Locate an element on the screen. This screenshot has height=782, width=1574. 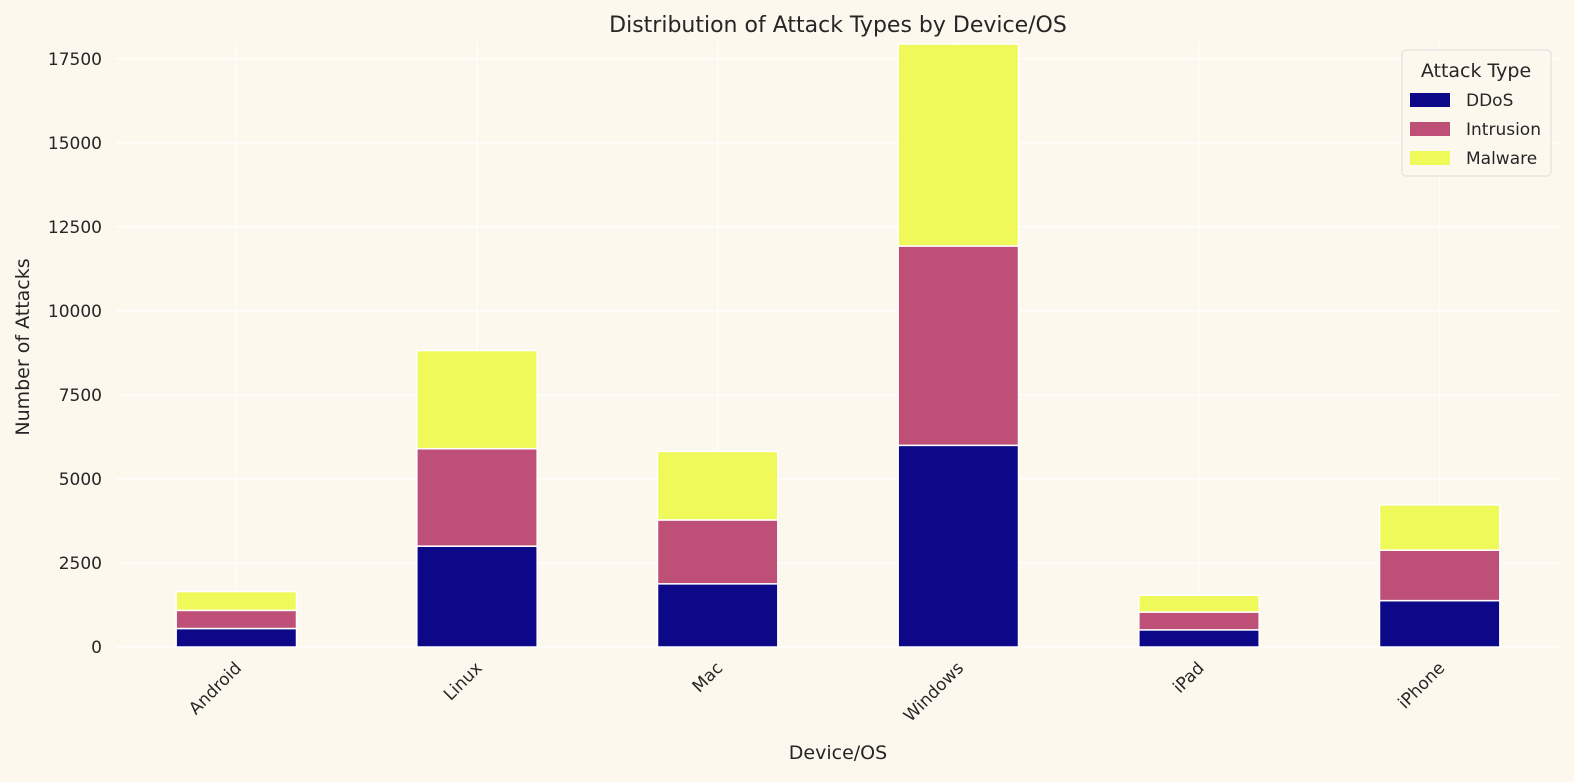
y-tick-label-4: 10000 is located at coordinates (75, 312).